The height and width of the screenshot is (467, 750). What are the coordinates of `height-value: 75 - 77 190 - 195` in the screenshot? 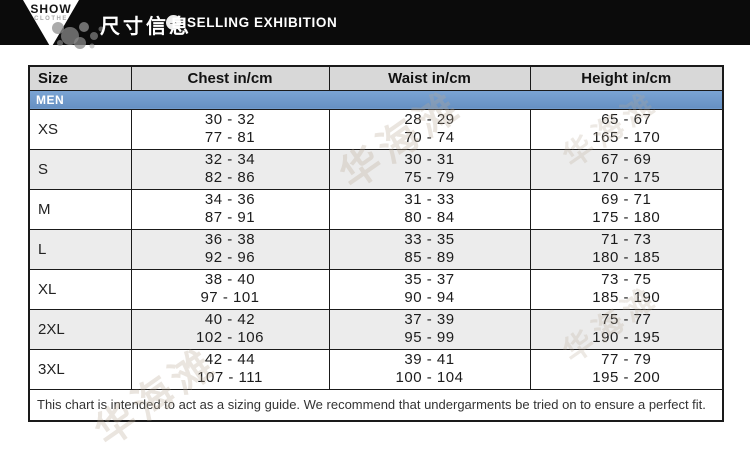 It's located at (626, 329).